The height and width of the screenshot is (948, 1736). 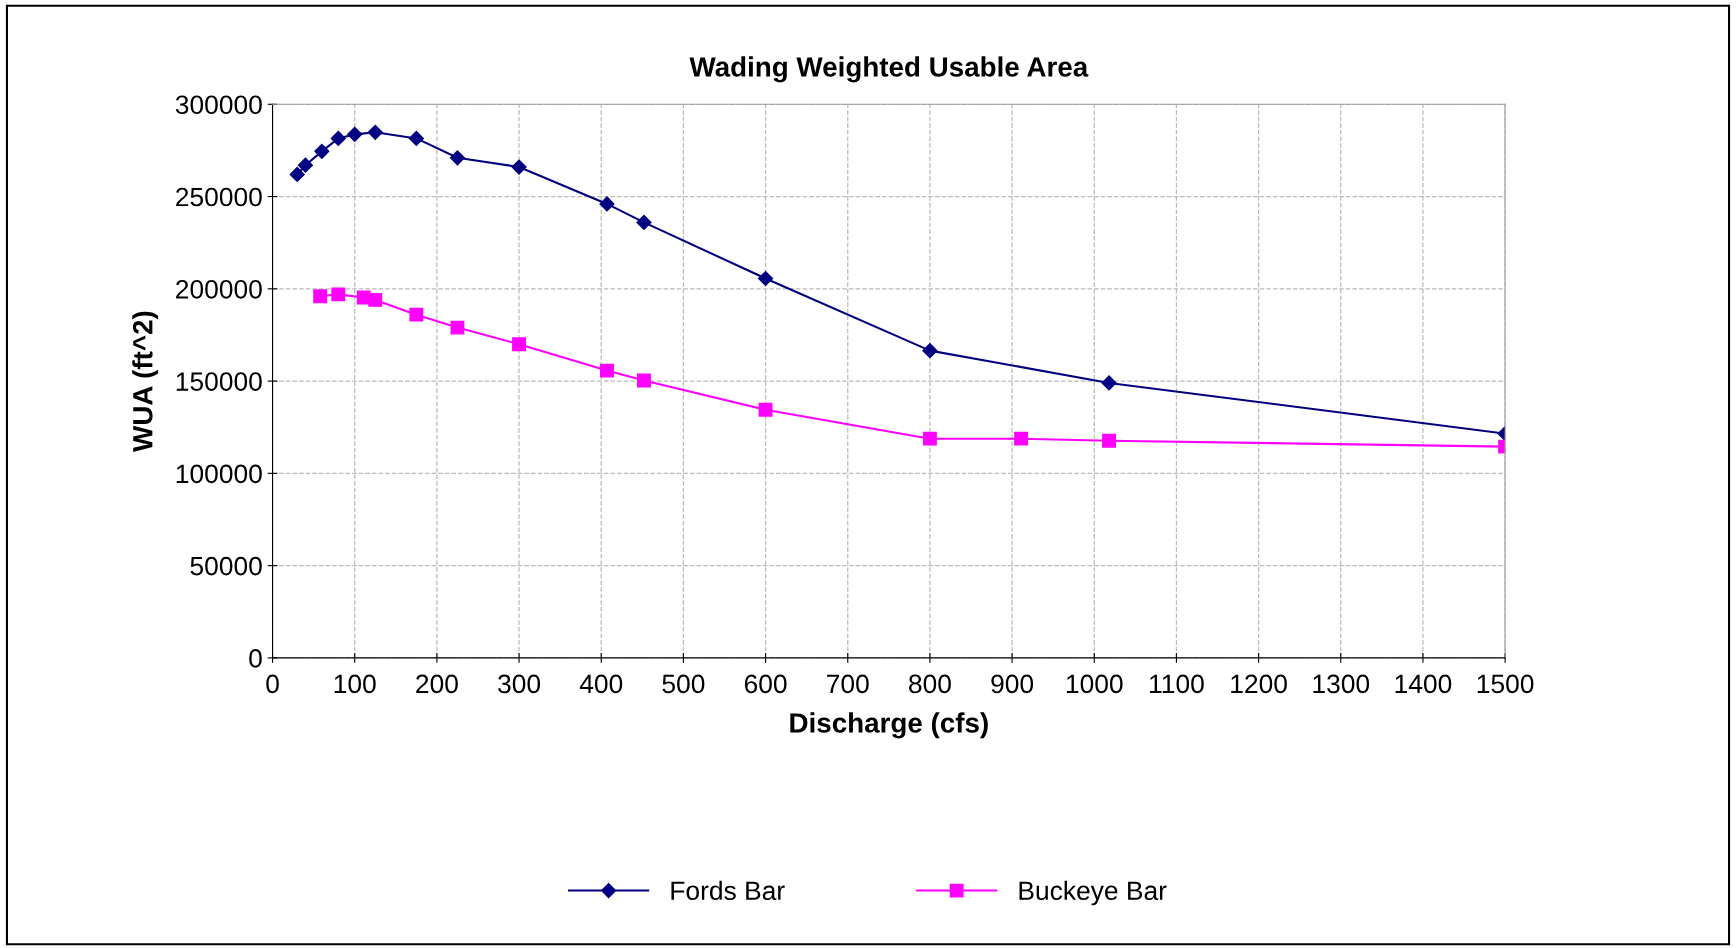 I want to click on x-tick-label: 300, so click(x=519, y=684).